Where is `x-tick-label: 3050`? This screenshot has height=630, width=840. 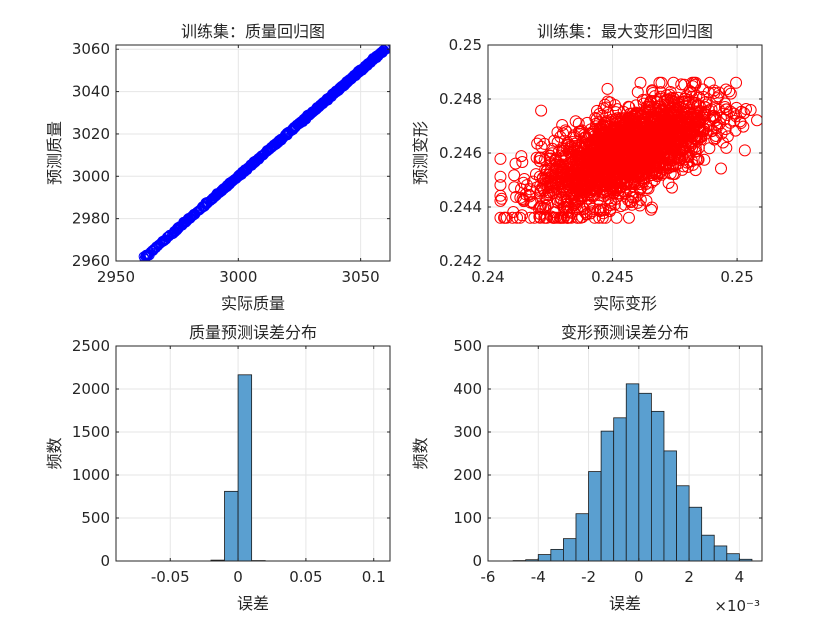 x-tick-label: 3050 is located at coordinates (361, 277).